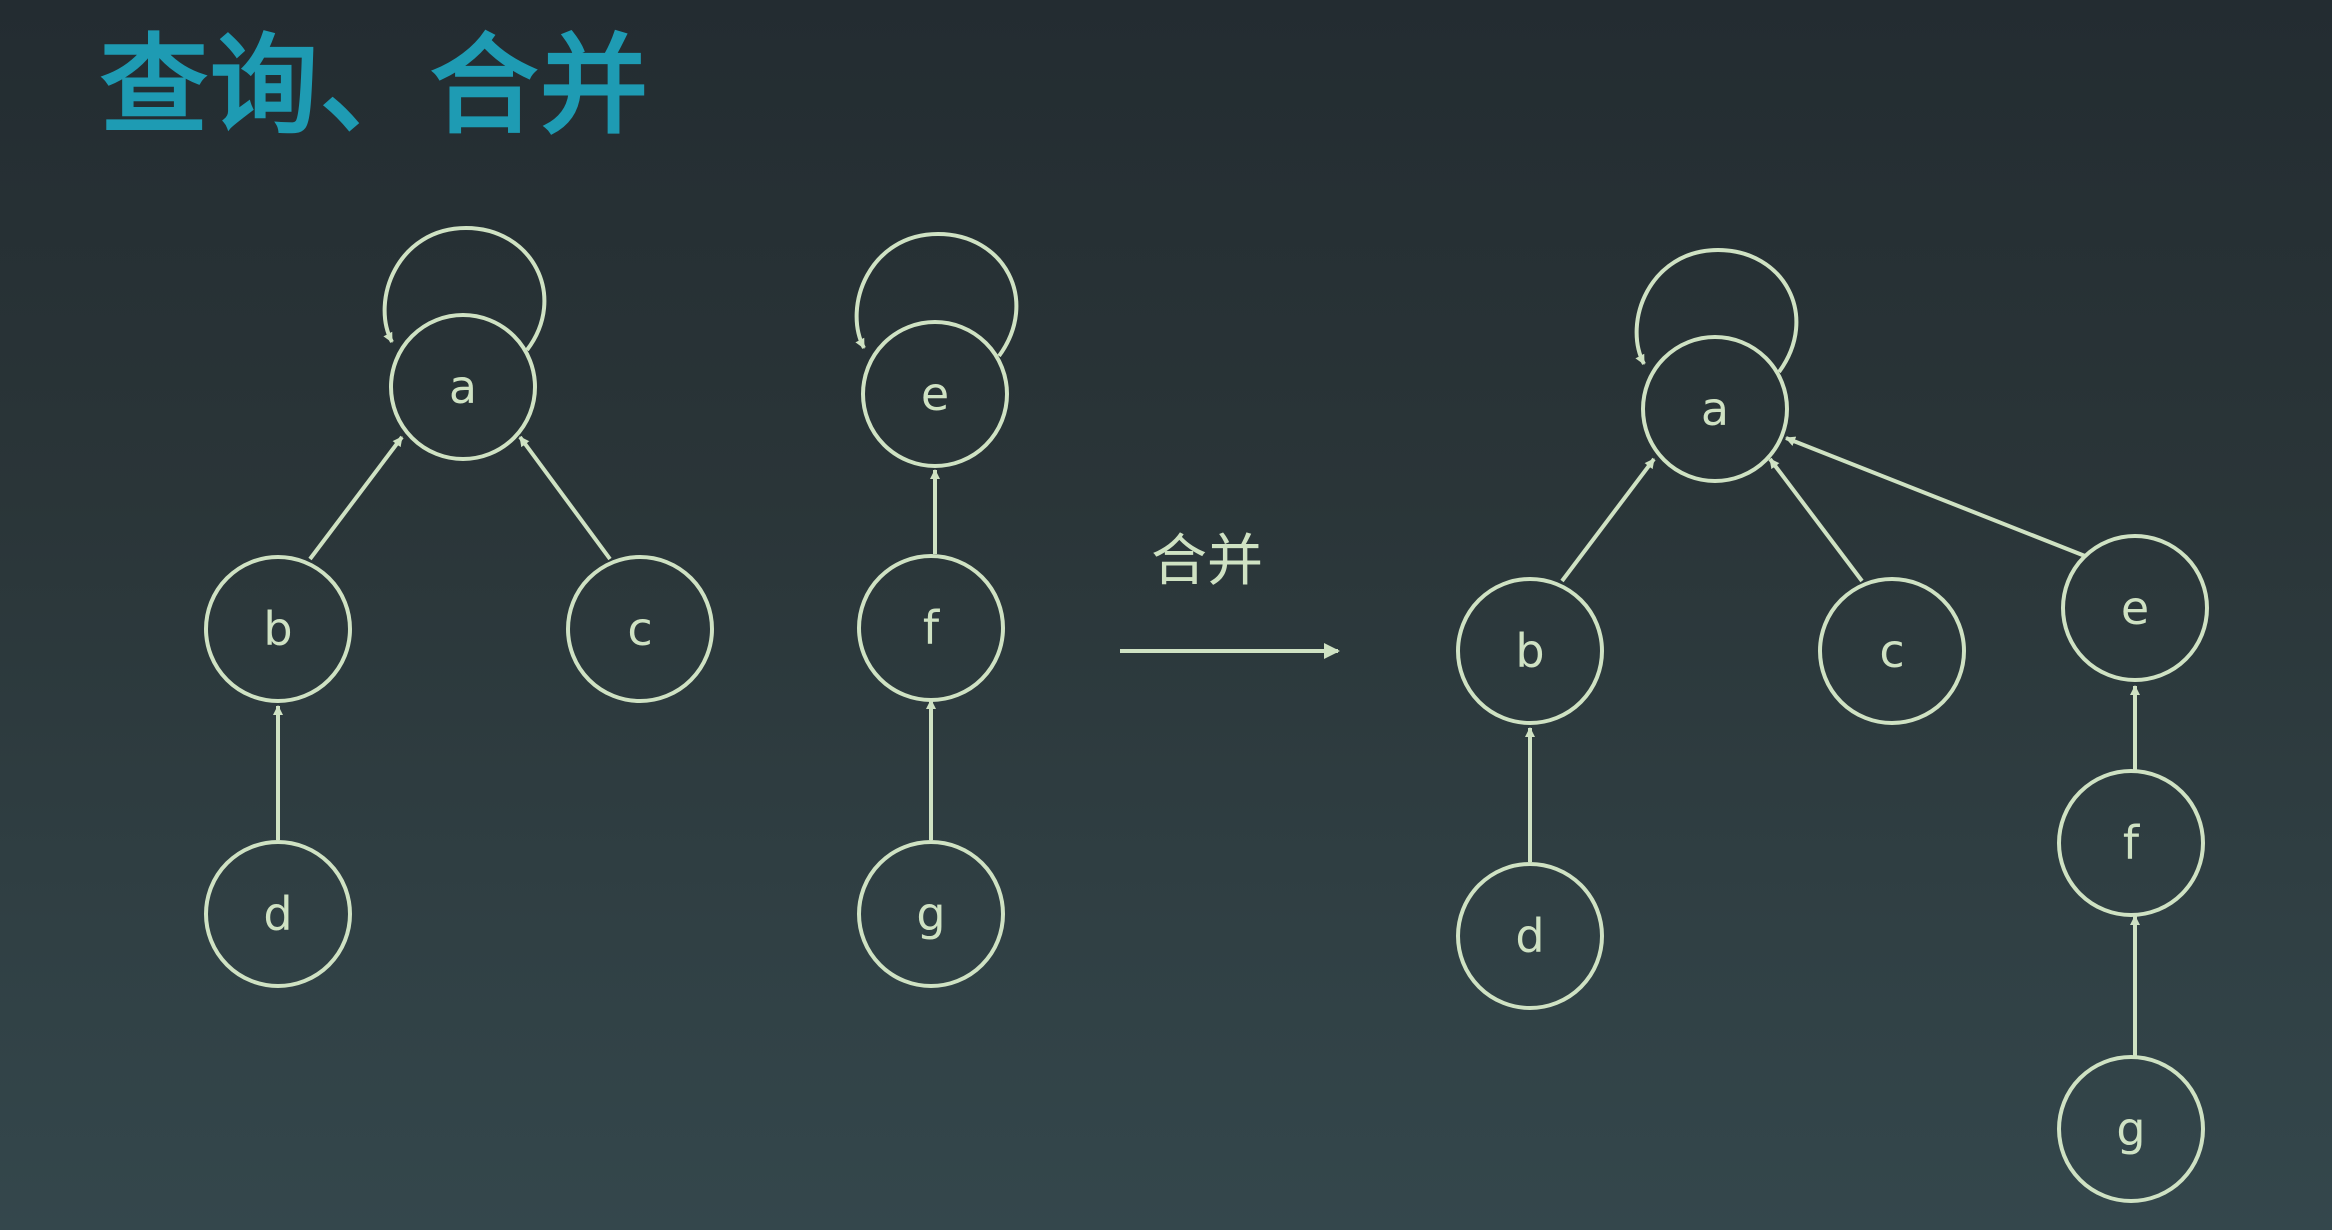 This screenshot has height=1230, width=2332. I want to click on before-tree-a: a b c d, so click(459, 606).